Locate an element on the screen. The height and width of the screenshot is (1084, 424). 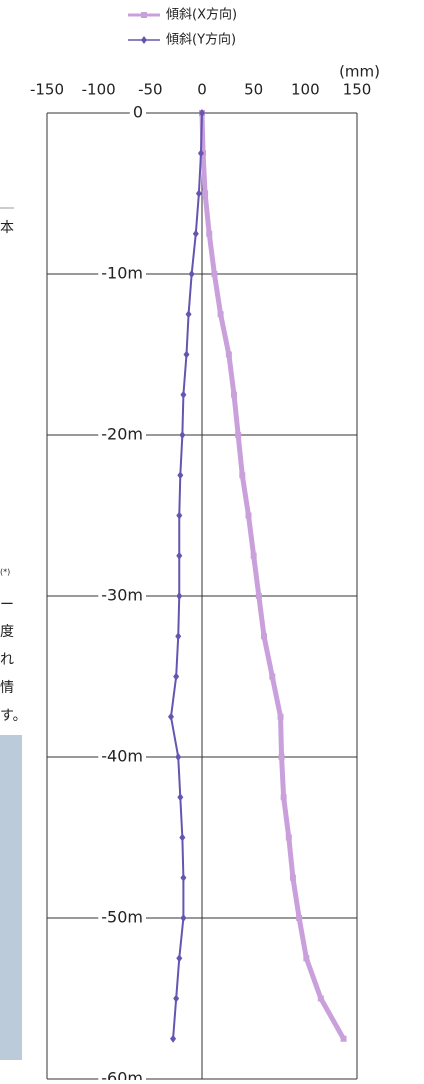
side-text: ー is located at coordinates (7, 605).